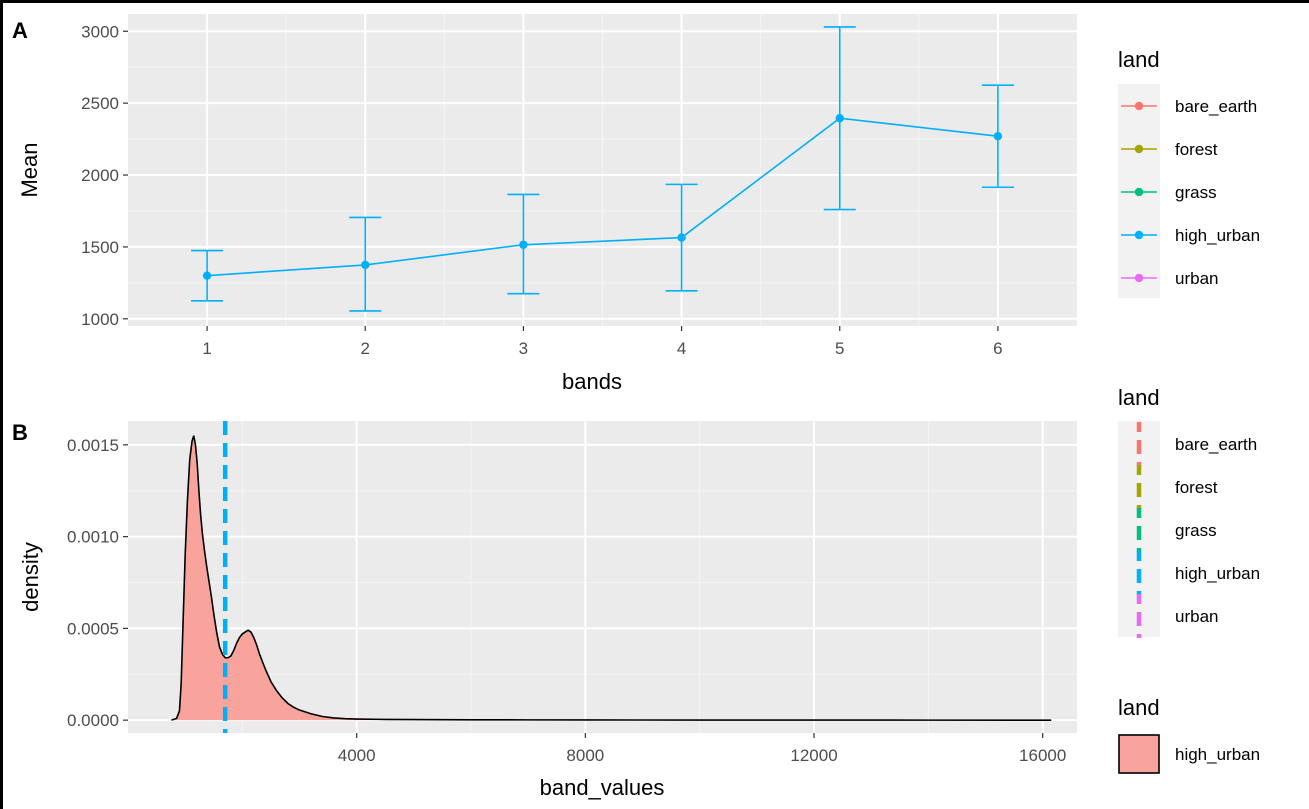 This screenshot has width=1309, height=809. I want to click on panel-b-y-axis-title: density, so click(30, 577).